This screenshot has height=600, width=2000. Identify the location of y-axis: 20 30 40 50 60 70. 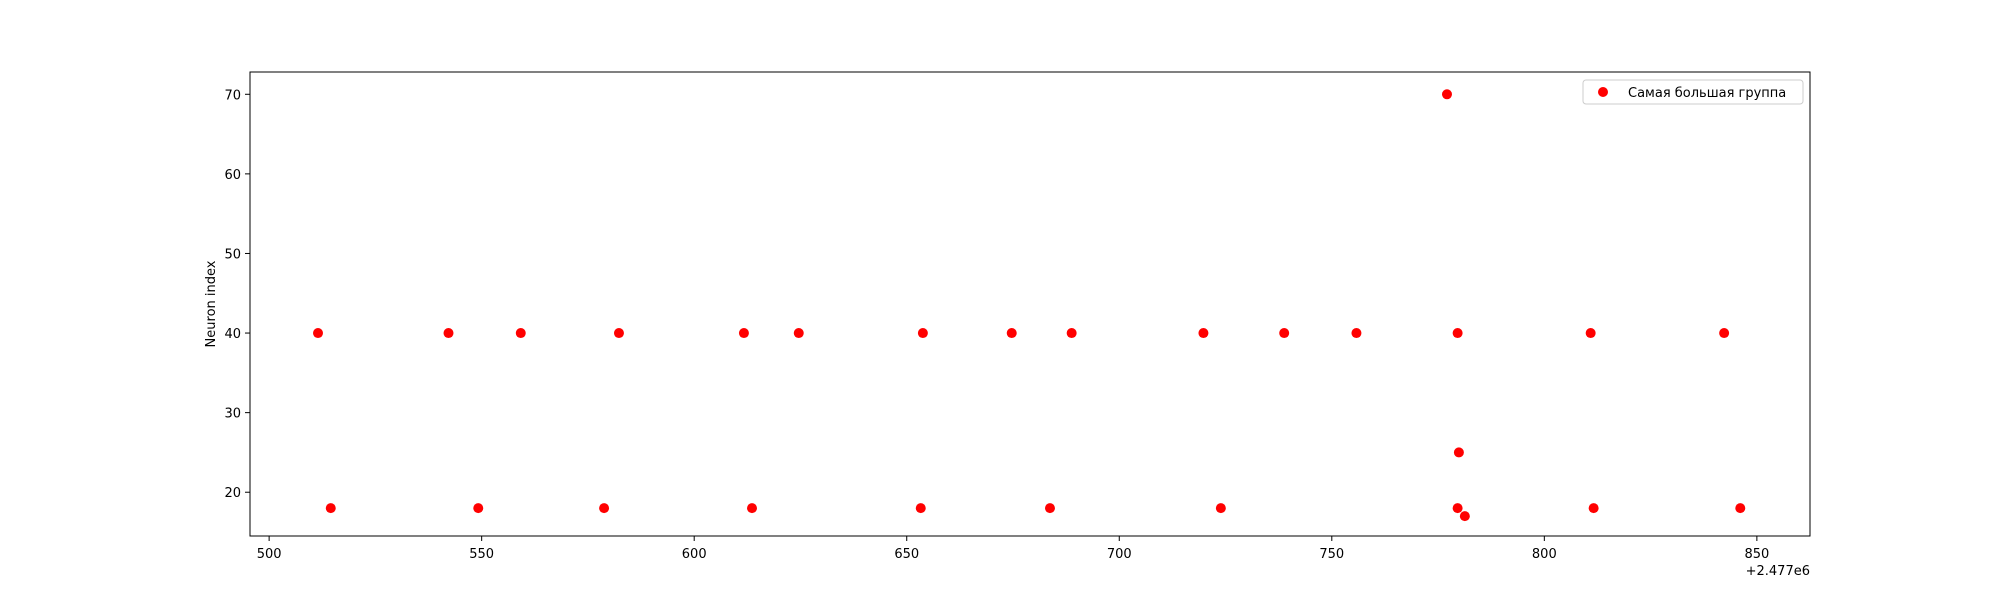
(237, 294).